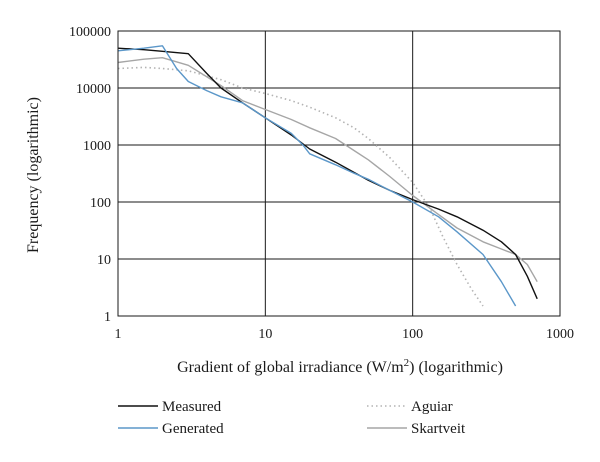  What do you see at coordinates (456, 367) in the screenshot?
I see `x-axis-label-rest: ) (logarithmic)` at bounding box center [456, 367].